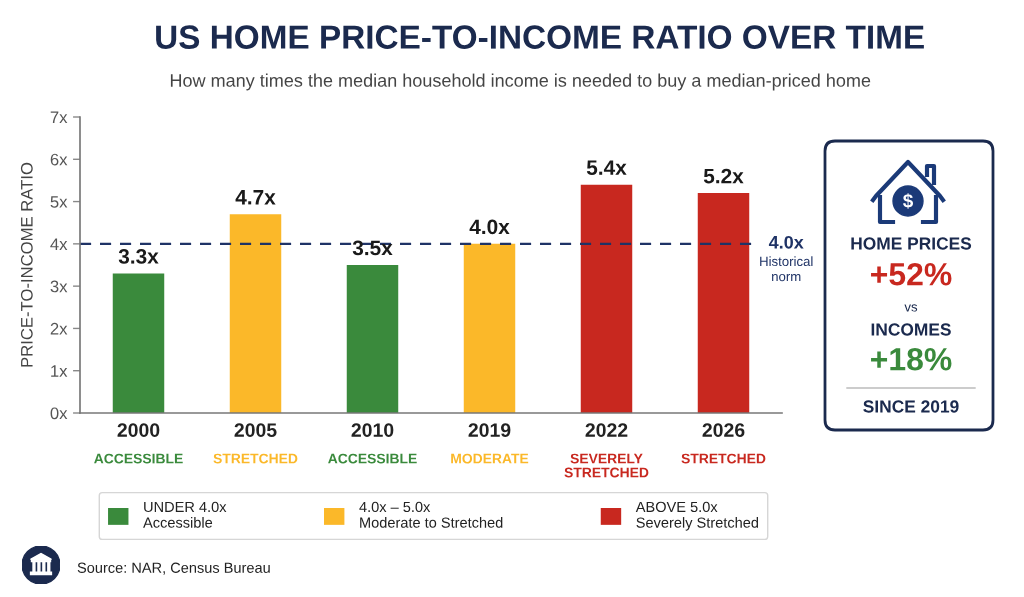  Describe the element at coordinates (723, 430) in the screenshot. I see `x-tick-label: 2026` at that location.